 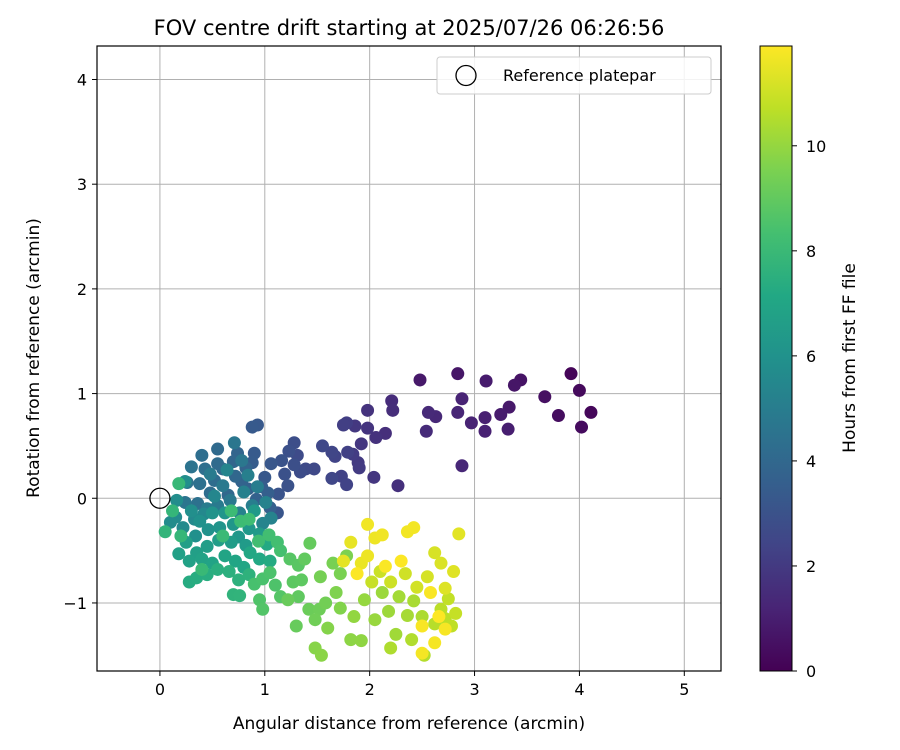 What do you see at coordinates (579, 689) in the screenshot?
I see `x-tick-label: 4` at bounding box center [579, 689].